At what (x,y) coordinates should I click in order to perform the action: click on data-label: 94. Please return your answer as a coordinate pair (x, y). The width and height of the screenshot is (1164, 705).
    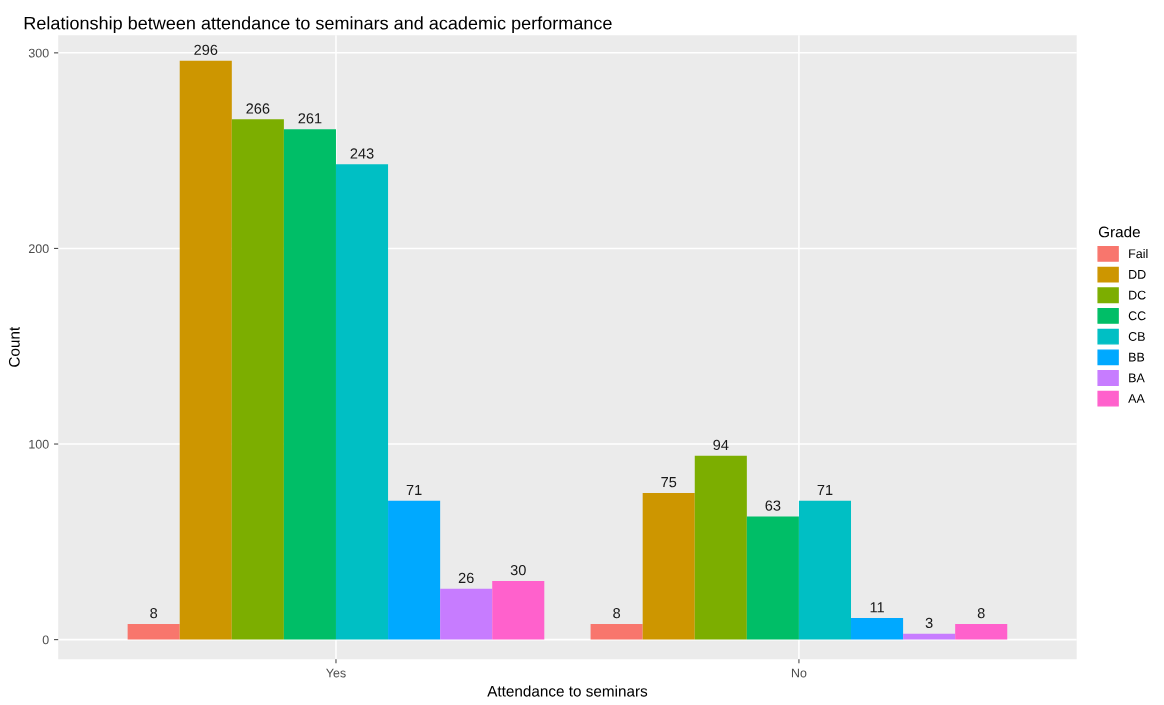
    Looking at the image, I should click on (721, 445).